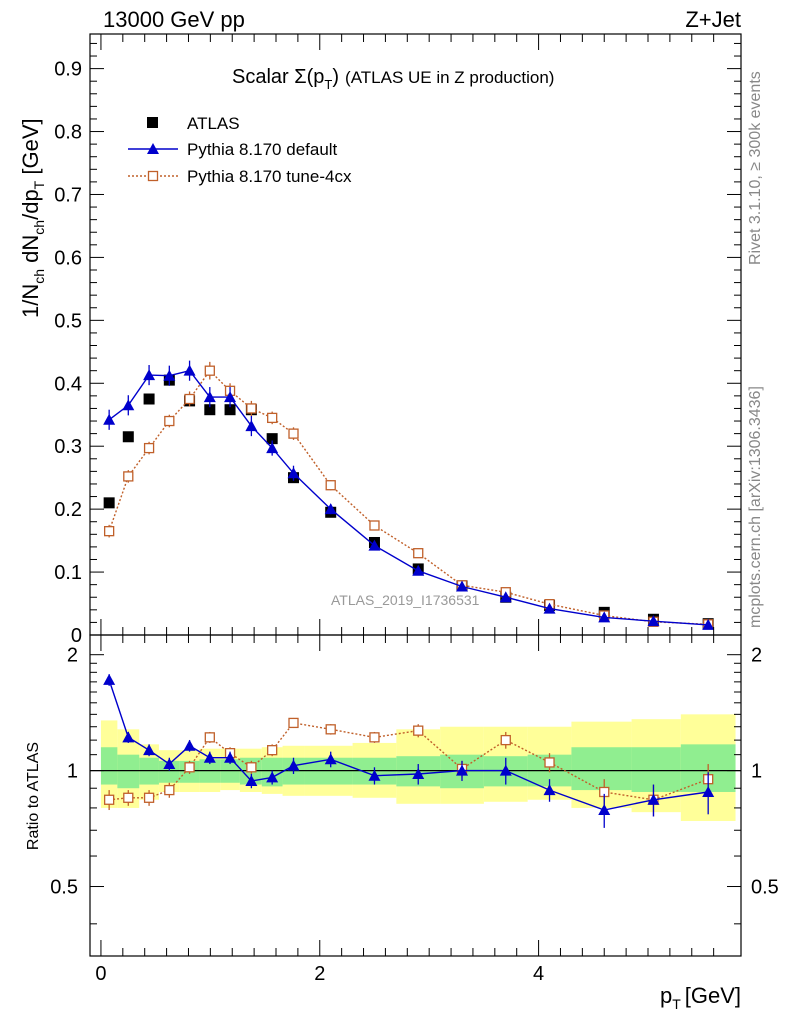  I want to click on analysis-id-label: ATLAS_2019_I1736531, so click(405, 600).